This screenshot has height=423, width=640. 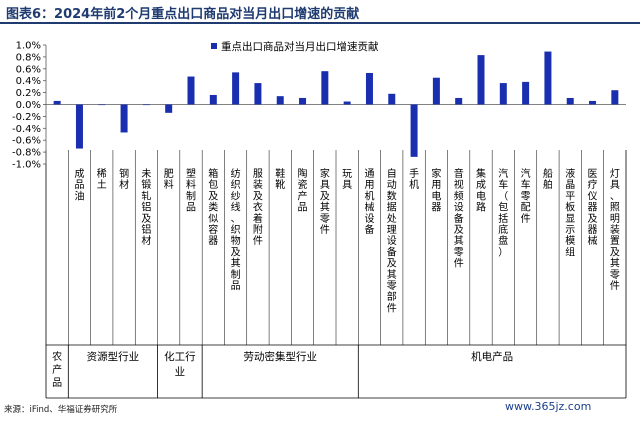 I want to click on category-label: 玩具, so click(x=347, y=180).